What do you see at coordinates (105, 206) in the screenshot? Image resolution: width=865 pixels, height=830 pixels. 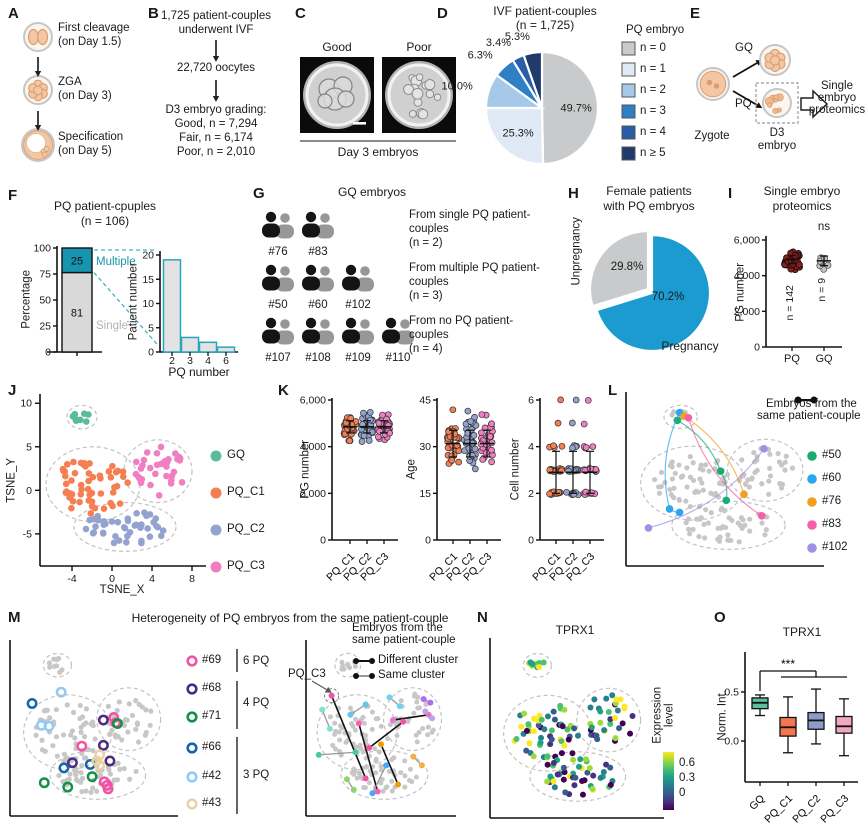 I see `pq-couples-title1: PQ patient-cpuples` at bounding box center [105, 206].